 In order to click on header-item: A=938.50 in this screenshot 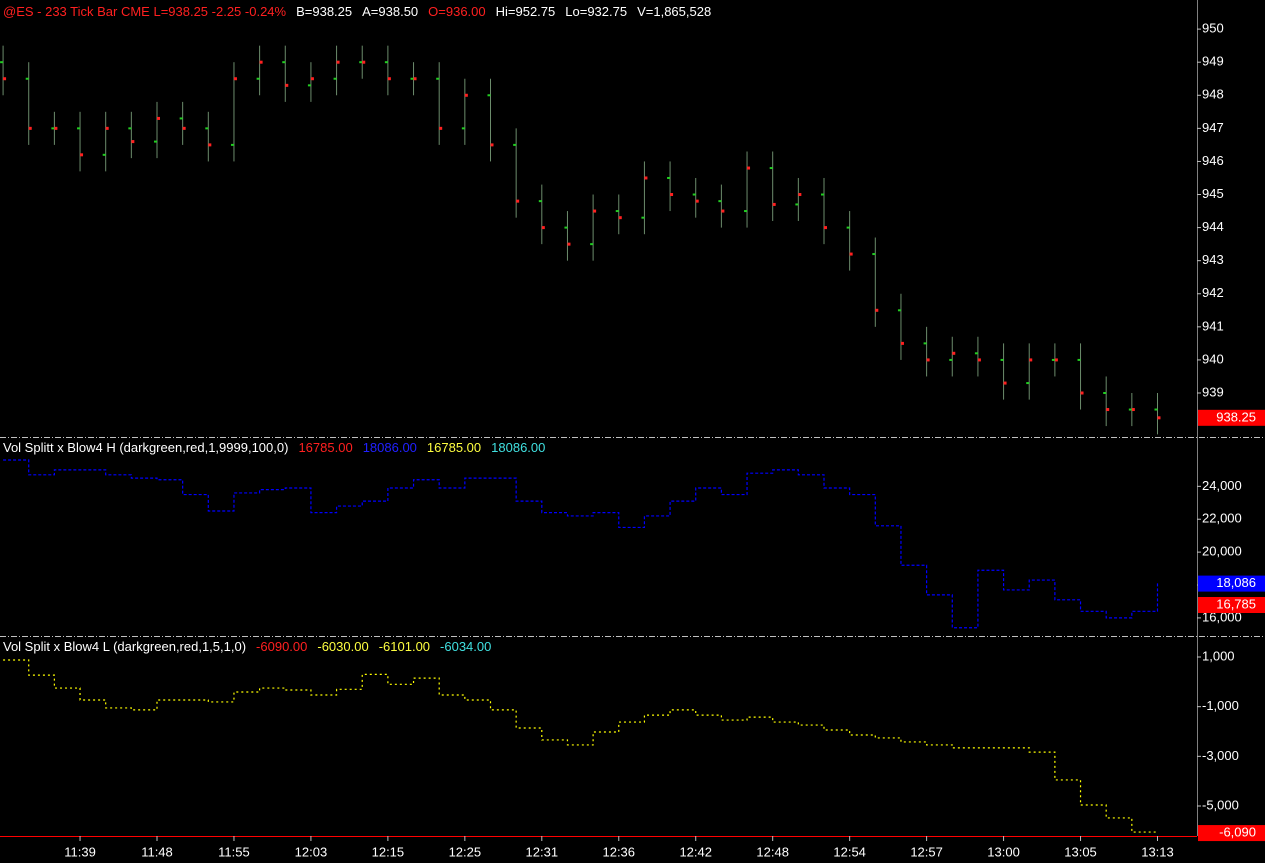, I will do `click(390, 11)`.